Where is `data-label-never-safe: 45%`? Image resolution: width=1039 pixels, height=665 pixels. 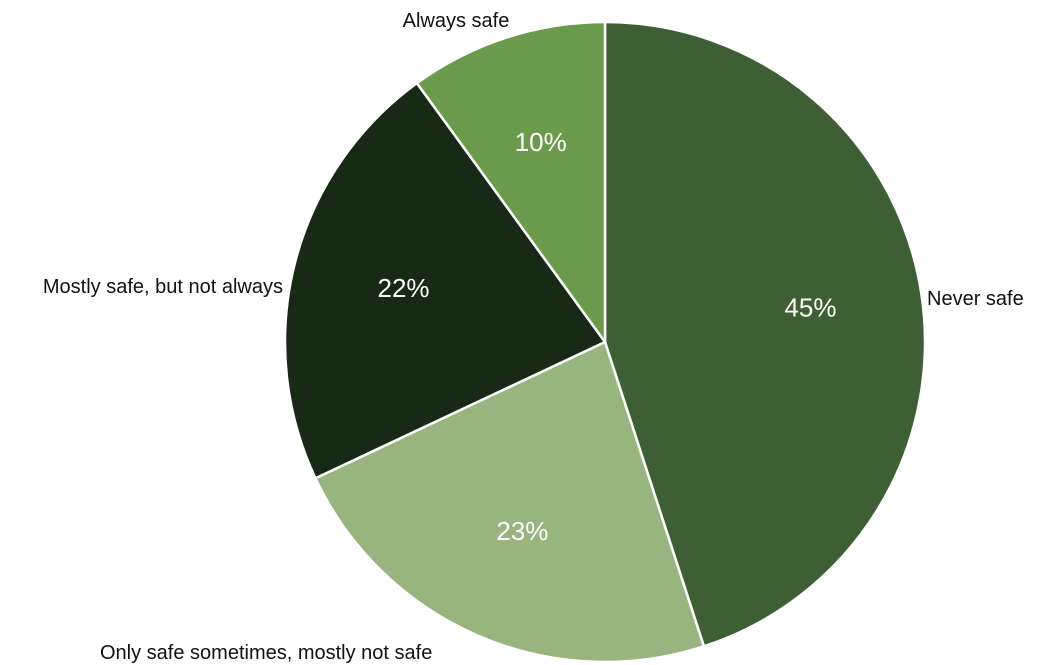
data-label-never-safe: 45% is located at coordinates (810, 307).